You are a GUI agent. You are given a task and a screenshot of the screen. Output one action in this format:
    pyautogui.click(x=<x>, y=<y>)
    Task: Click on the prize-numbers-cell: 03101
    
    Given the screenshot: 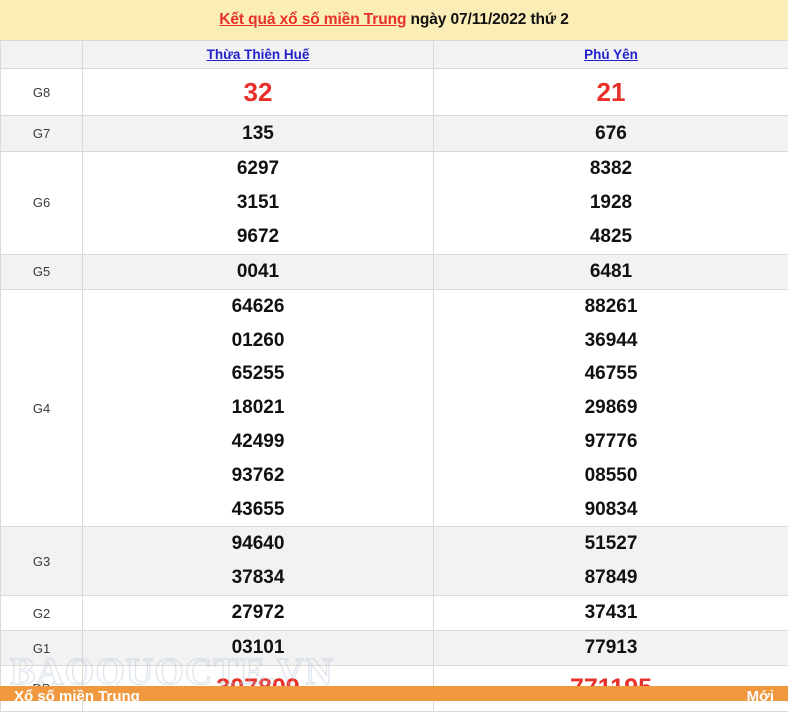 What is the action you would take?
    pyautogui.click(x=258, y=648)
    